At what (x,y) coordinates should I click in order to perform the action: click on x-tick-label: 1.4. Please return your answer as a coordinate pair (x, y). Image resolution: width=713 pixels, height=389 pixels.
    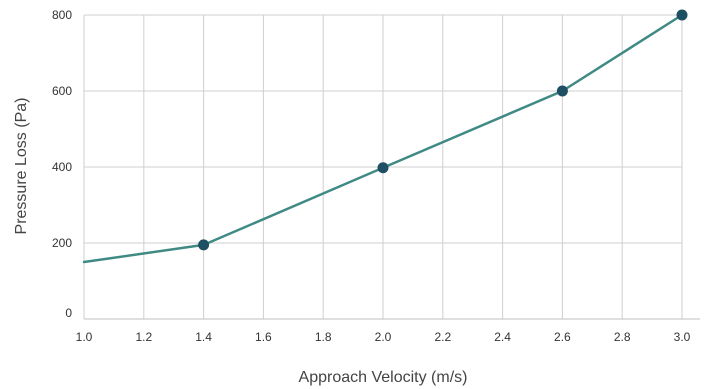
    Looking at the image, I should click on (203, 337).